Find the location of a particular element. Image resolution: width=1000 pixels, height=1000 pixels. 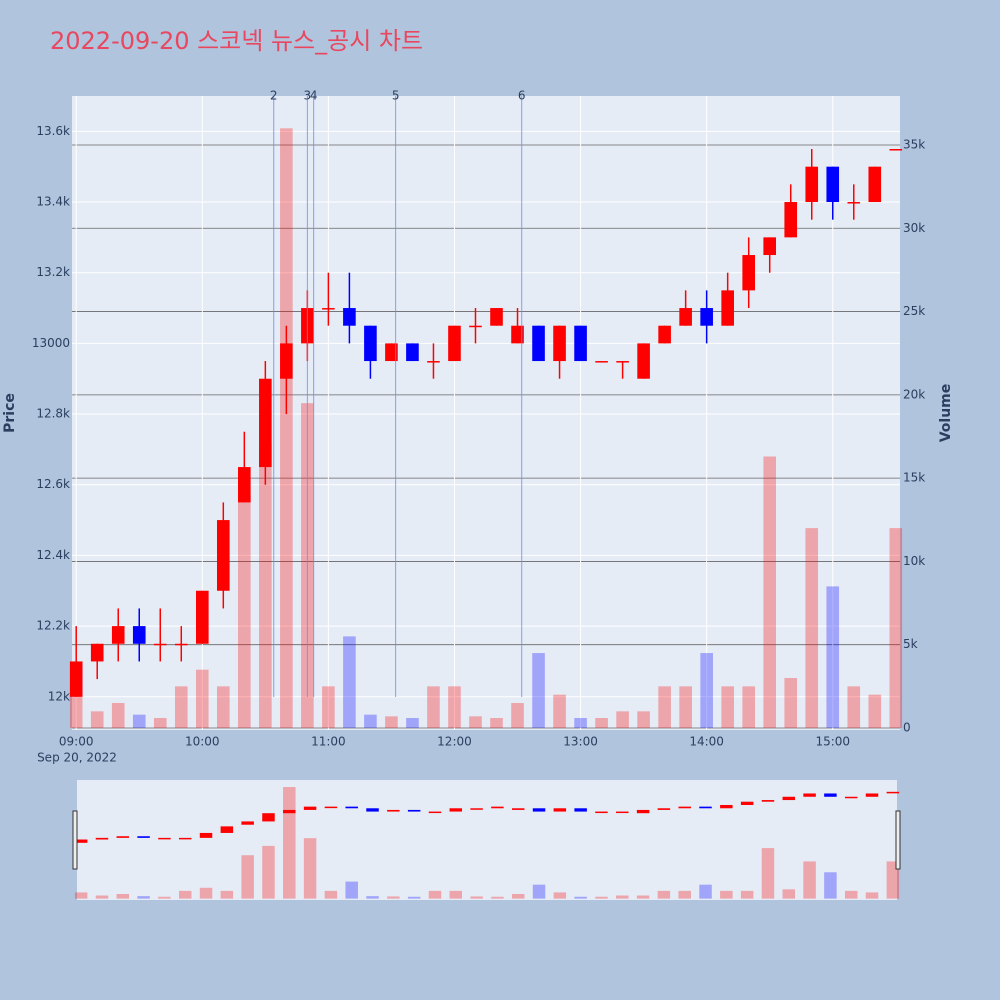

y-tick-label: 13.4k is located at coordinates (53, 202).